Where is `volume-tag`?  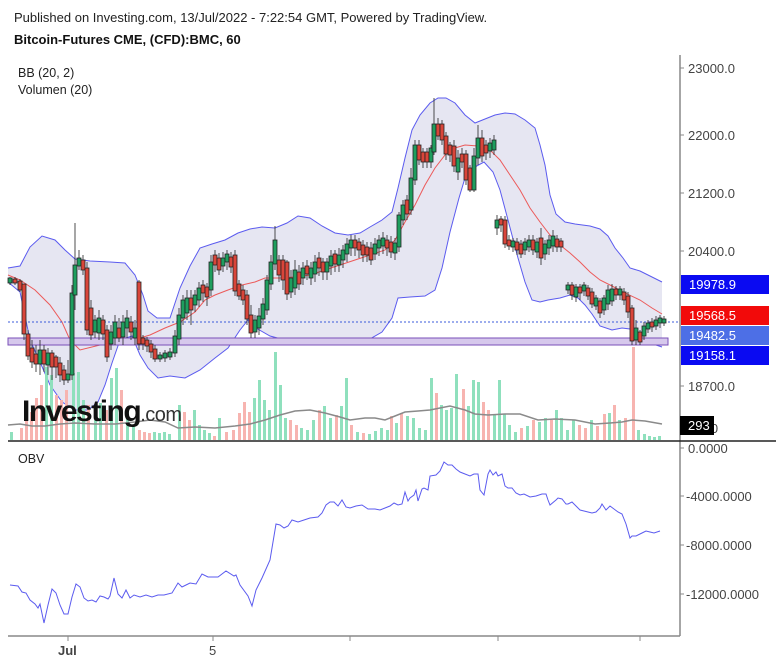
volume-tag is located at coordinates (697, 425).